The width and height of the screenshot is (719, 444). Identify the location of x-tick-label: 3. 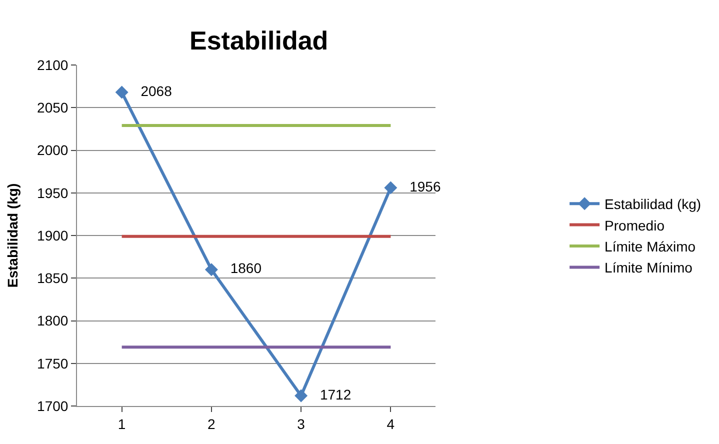
(301, 424).